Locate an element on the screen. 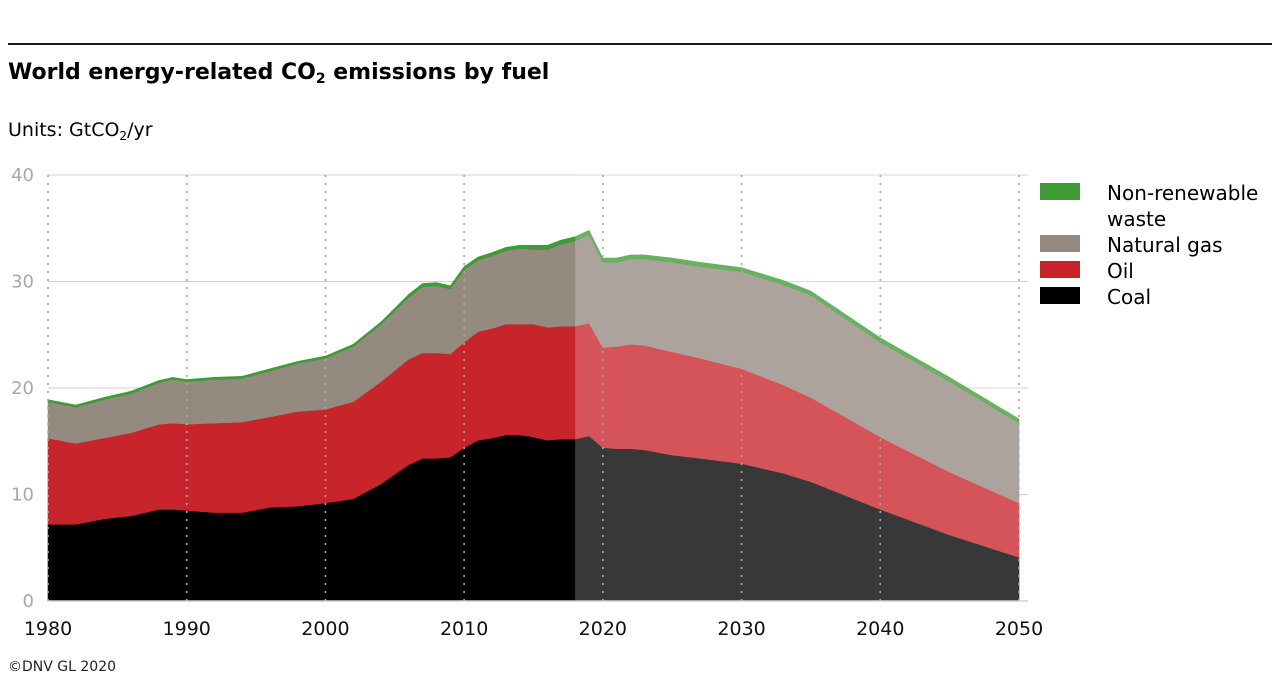 The height and width of the screenshot is (682, 1280). units-subscript: 2 is located at coordinates (123, 136).